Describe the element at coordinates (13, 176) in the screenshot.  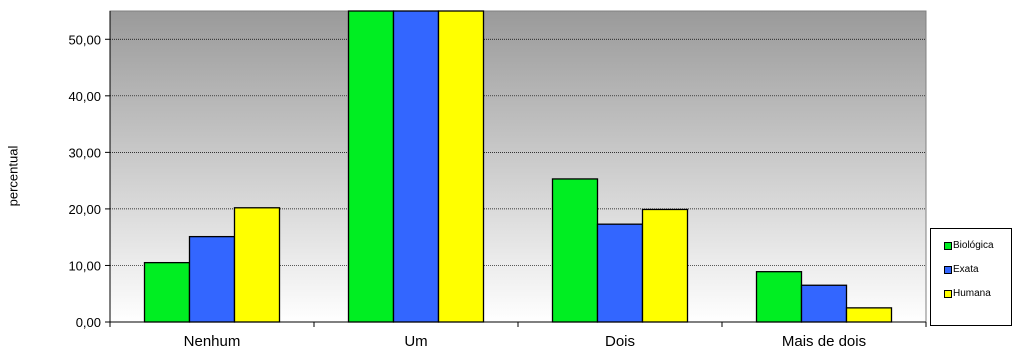
I see `y-axis-label: percentual` at that location.